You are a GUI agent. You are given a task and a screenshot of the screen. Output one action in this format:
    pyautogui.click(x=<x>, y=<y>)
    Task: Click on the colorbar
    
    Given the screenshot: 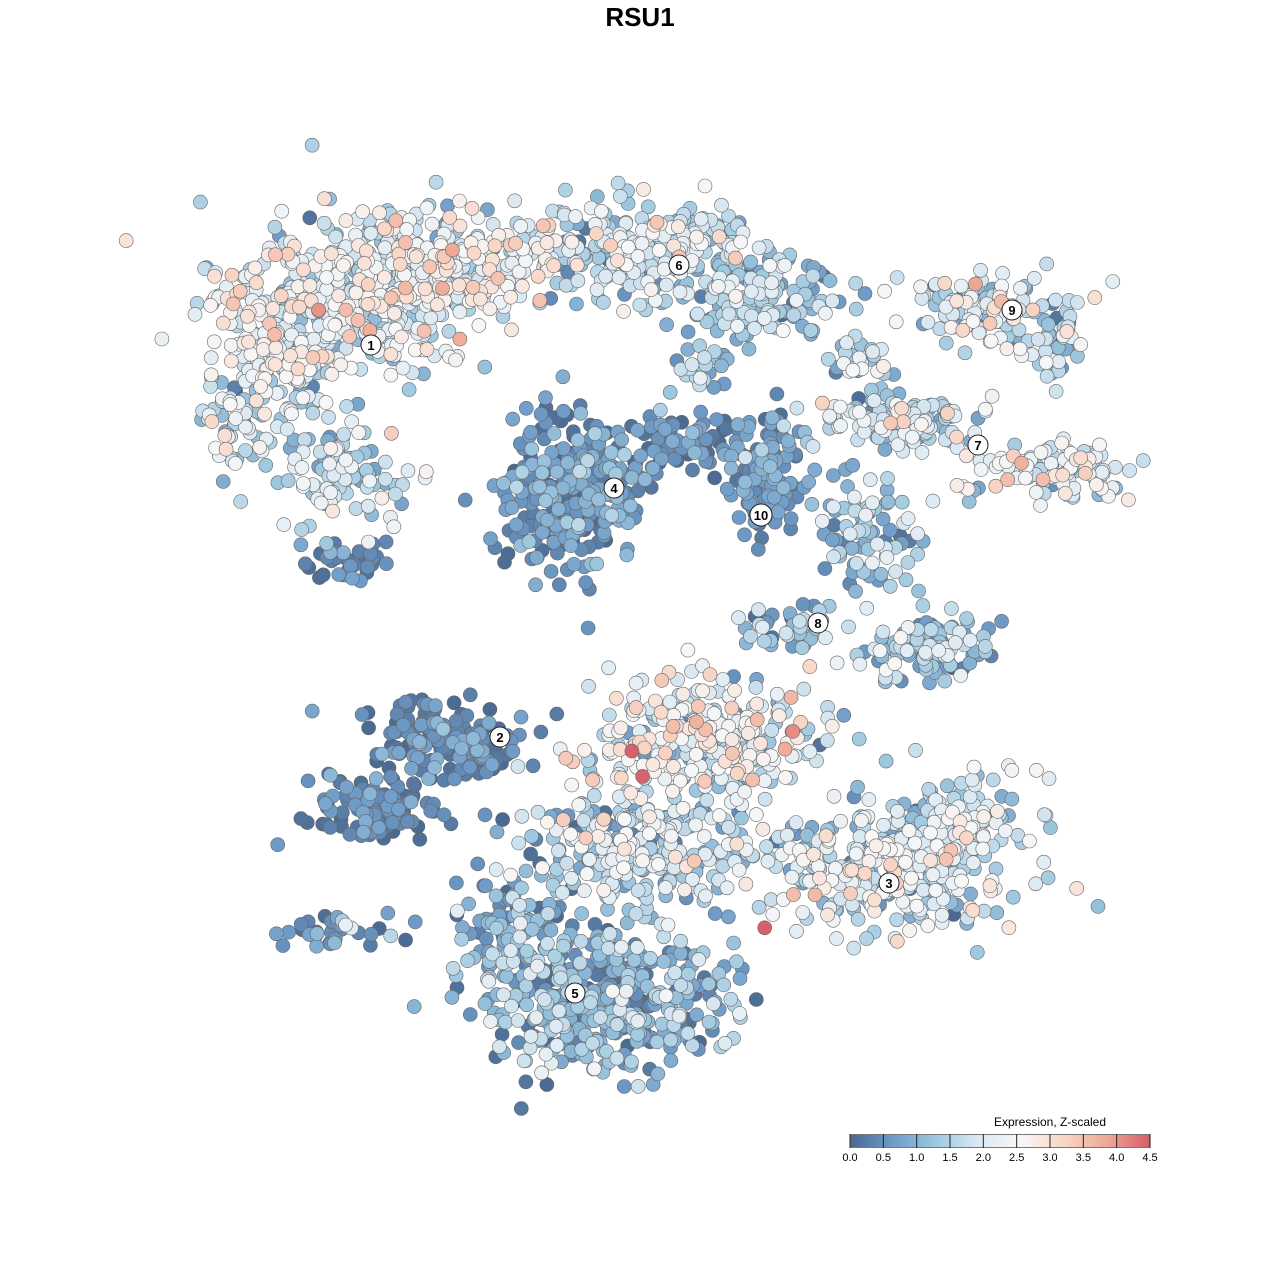 What is the action you would take?
    pyautogui.click(x=1000, y=1141)
    